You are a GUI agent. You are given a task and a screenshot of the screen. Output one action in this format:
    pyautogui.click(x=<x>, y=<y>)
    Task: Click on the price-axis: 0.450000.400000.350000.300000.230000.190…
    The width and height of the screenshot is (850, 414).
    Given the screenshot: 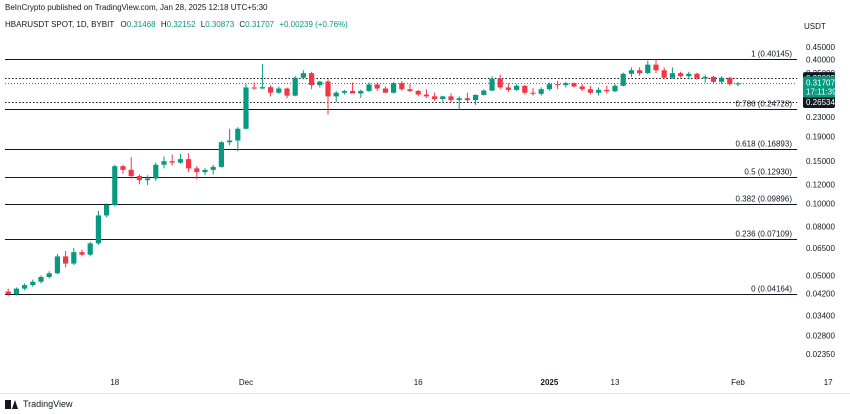 What is the action you would take?
    pyautogui.click(x=820, y=201)
    